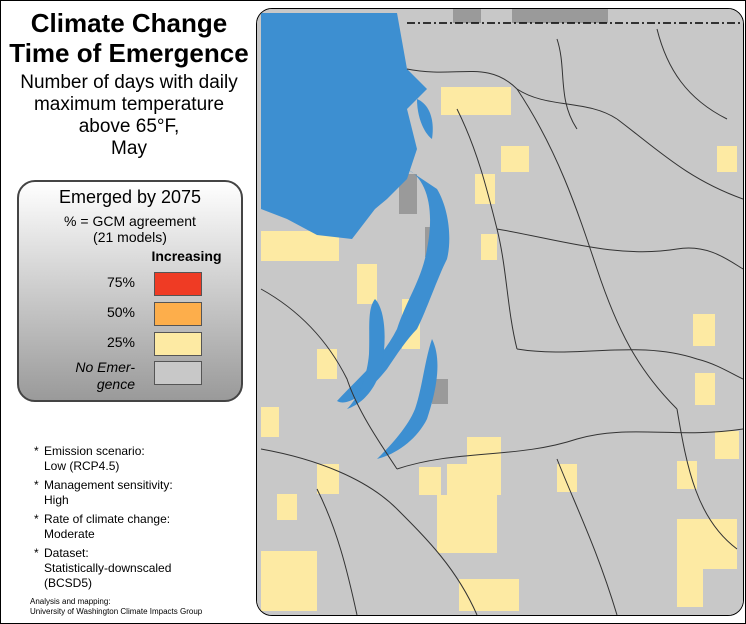 The height and width of the screenshot is (624, 746). I want to click on note-emission-label: Emission scenario:, so click(94, 451).